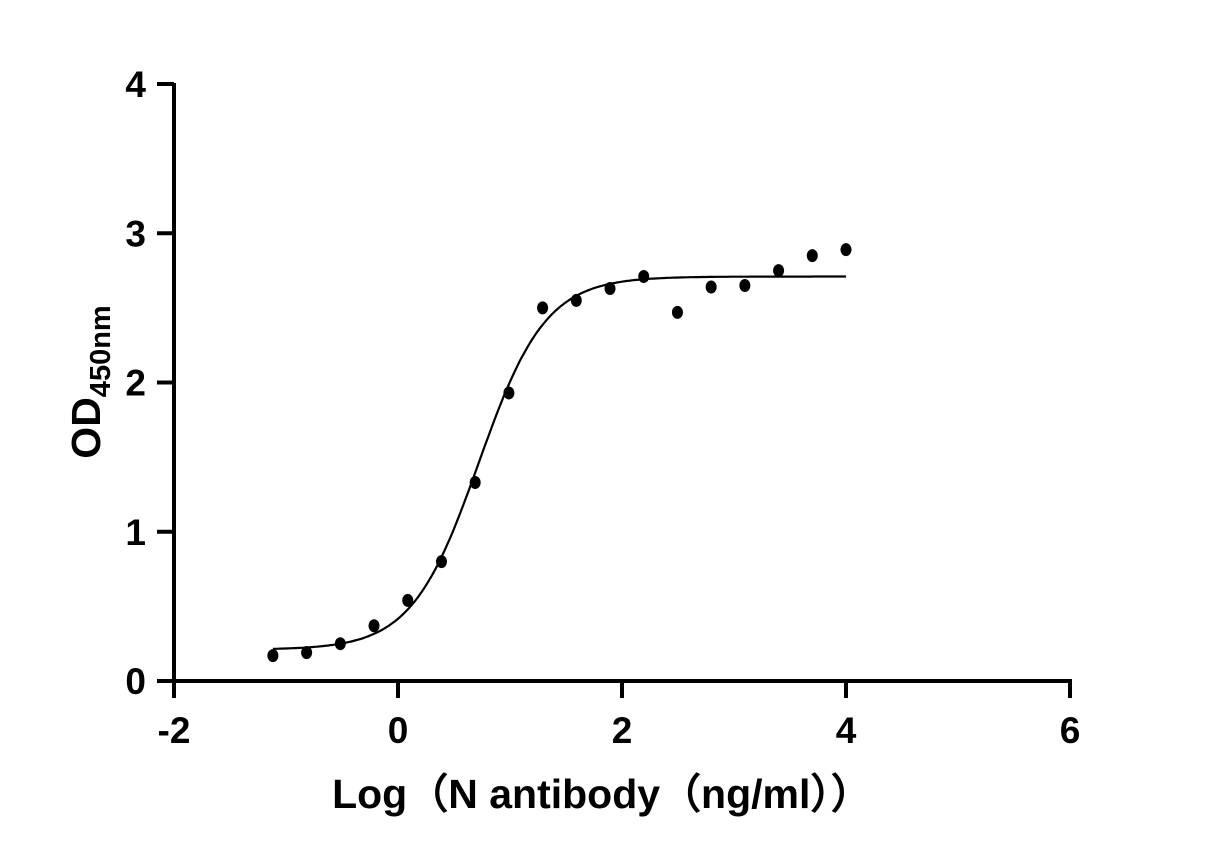 This screenshot has height=863, width=1206. Describe the element at coordinates (846, 730) in the screenshot. I see `x-tick-label: 4` at that location.